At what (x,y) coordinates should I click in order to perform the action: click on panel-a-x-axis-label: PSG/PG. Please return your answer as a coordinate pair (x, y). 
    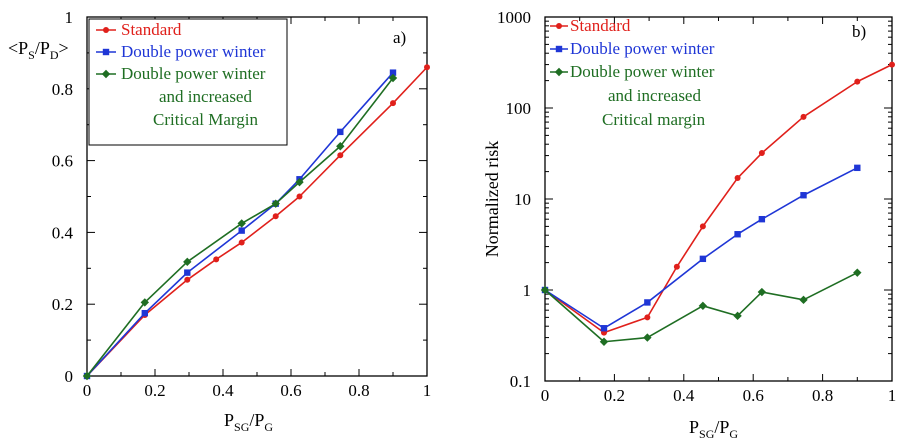
    Looking at the image, I should click on (248, 422).